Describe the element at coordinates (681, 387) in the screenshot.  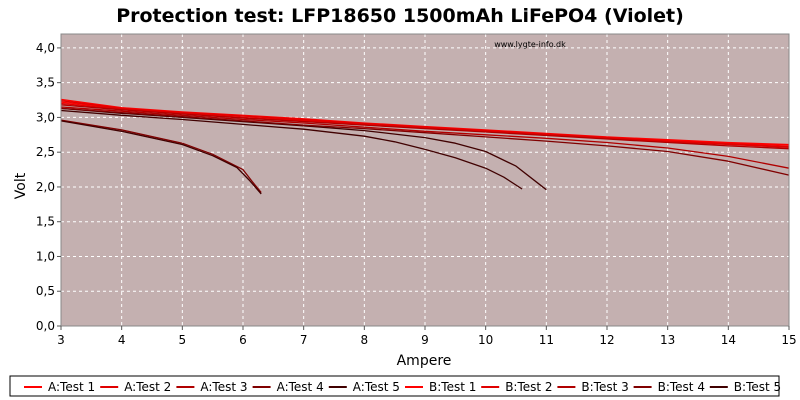
I see `legend-entry: B:Test 4` at that location.